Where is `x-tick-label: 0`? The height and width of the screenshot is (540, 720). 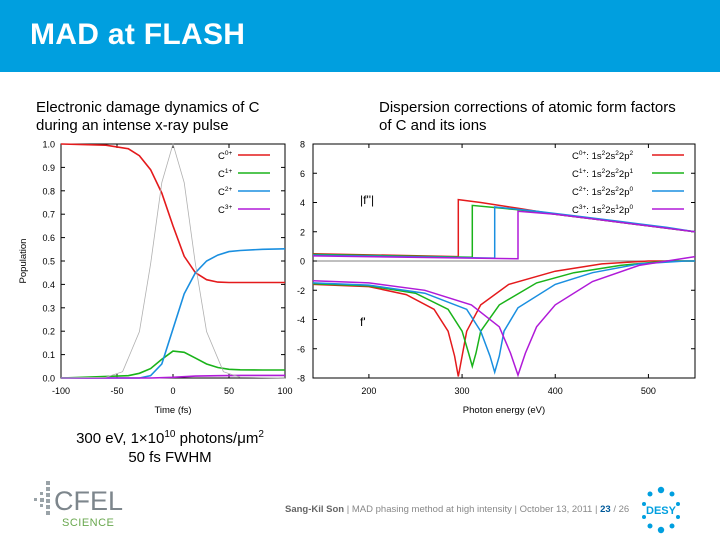 x-tick-label: 0 is located at coordinates (172, 391).